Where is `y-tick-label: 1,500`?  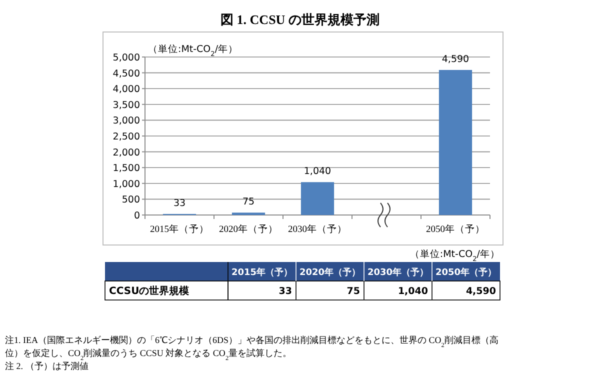
y-tick-label: 1,500 is located at coordinates (126, 168).